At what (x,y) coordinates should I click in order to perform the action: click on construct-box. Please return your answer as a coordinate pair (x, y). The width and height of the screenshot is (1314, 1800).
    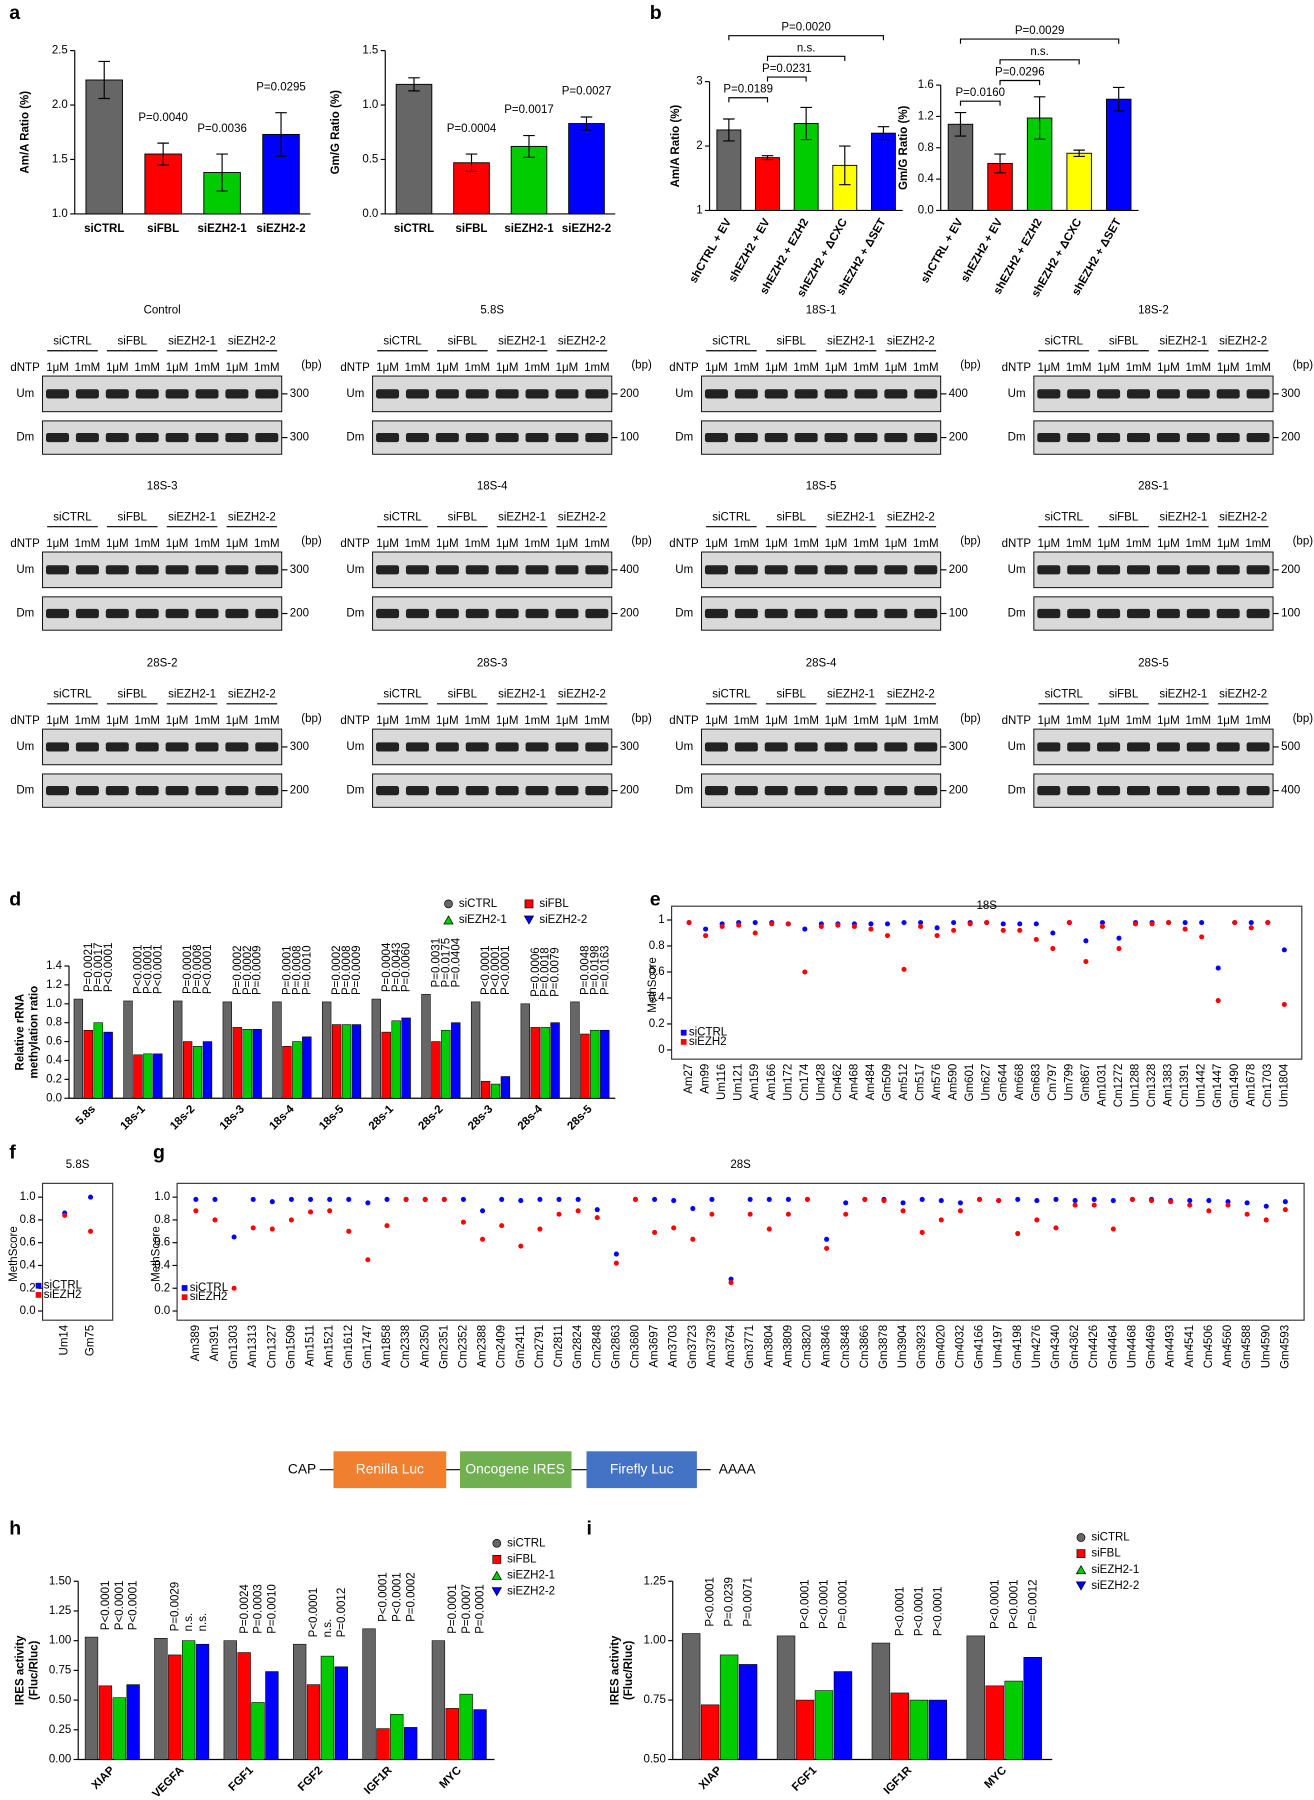
    Looking at the image, I should click on (641, 1470).